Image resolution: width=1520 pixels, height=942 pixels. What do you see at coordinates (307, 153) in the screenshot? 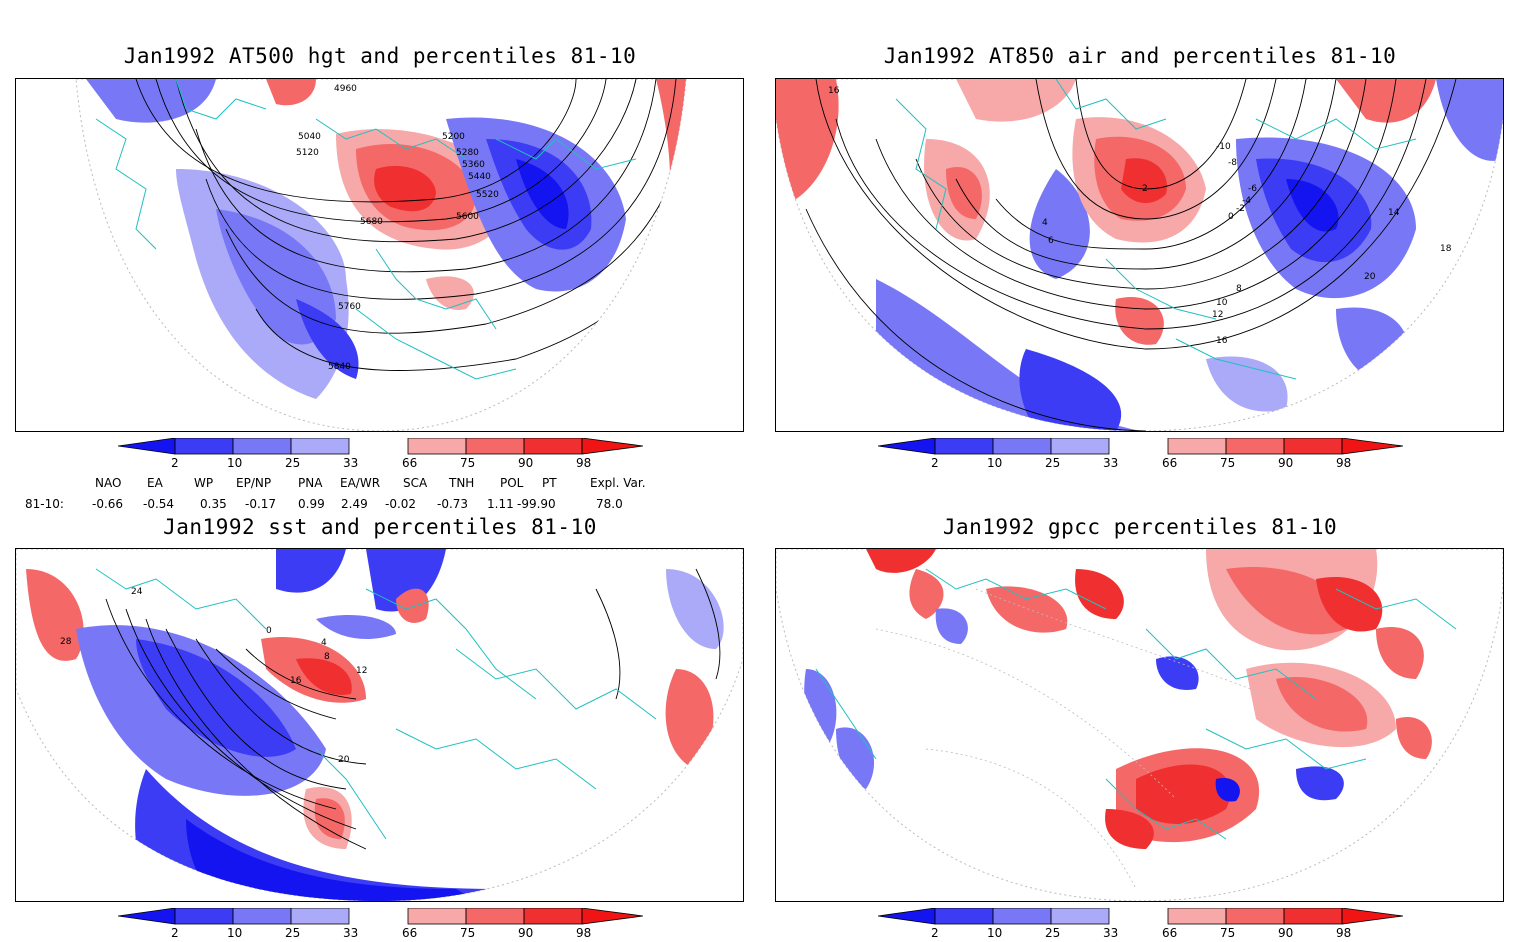
I see `contour-label: 5120` at bounding box center [307, 153].